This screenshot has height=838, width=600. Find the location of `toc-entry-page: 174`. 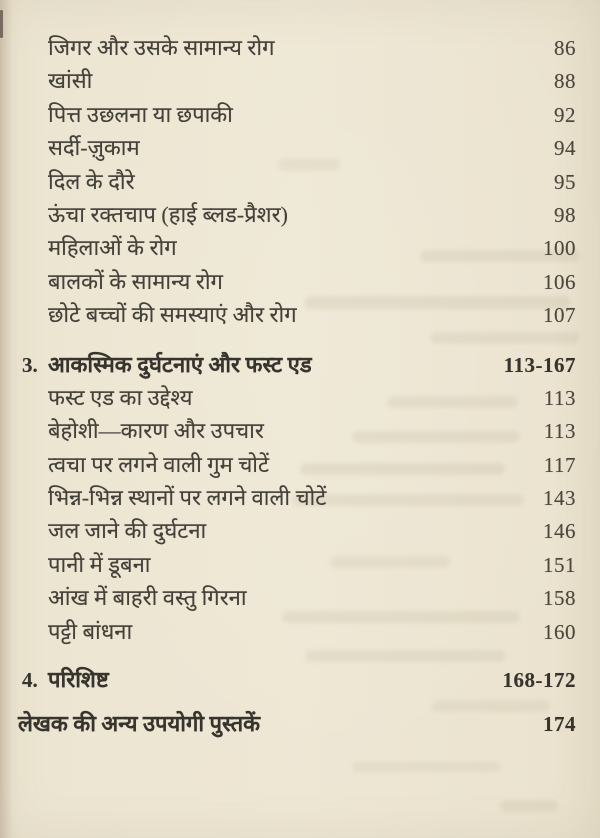

toc-entry-page: 174 is located at coordinates (559, 724).